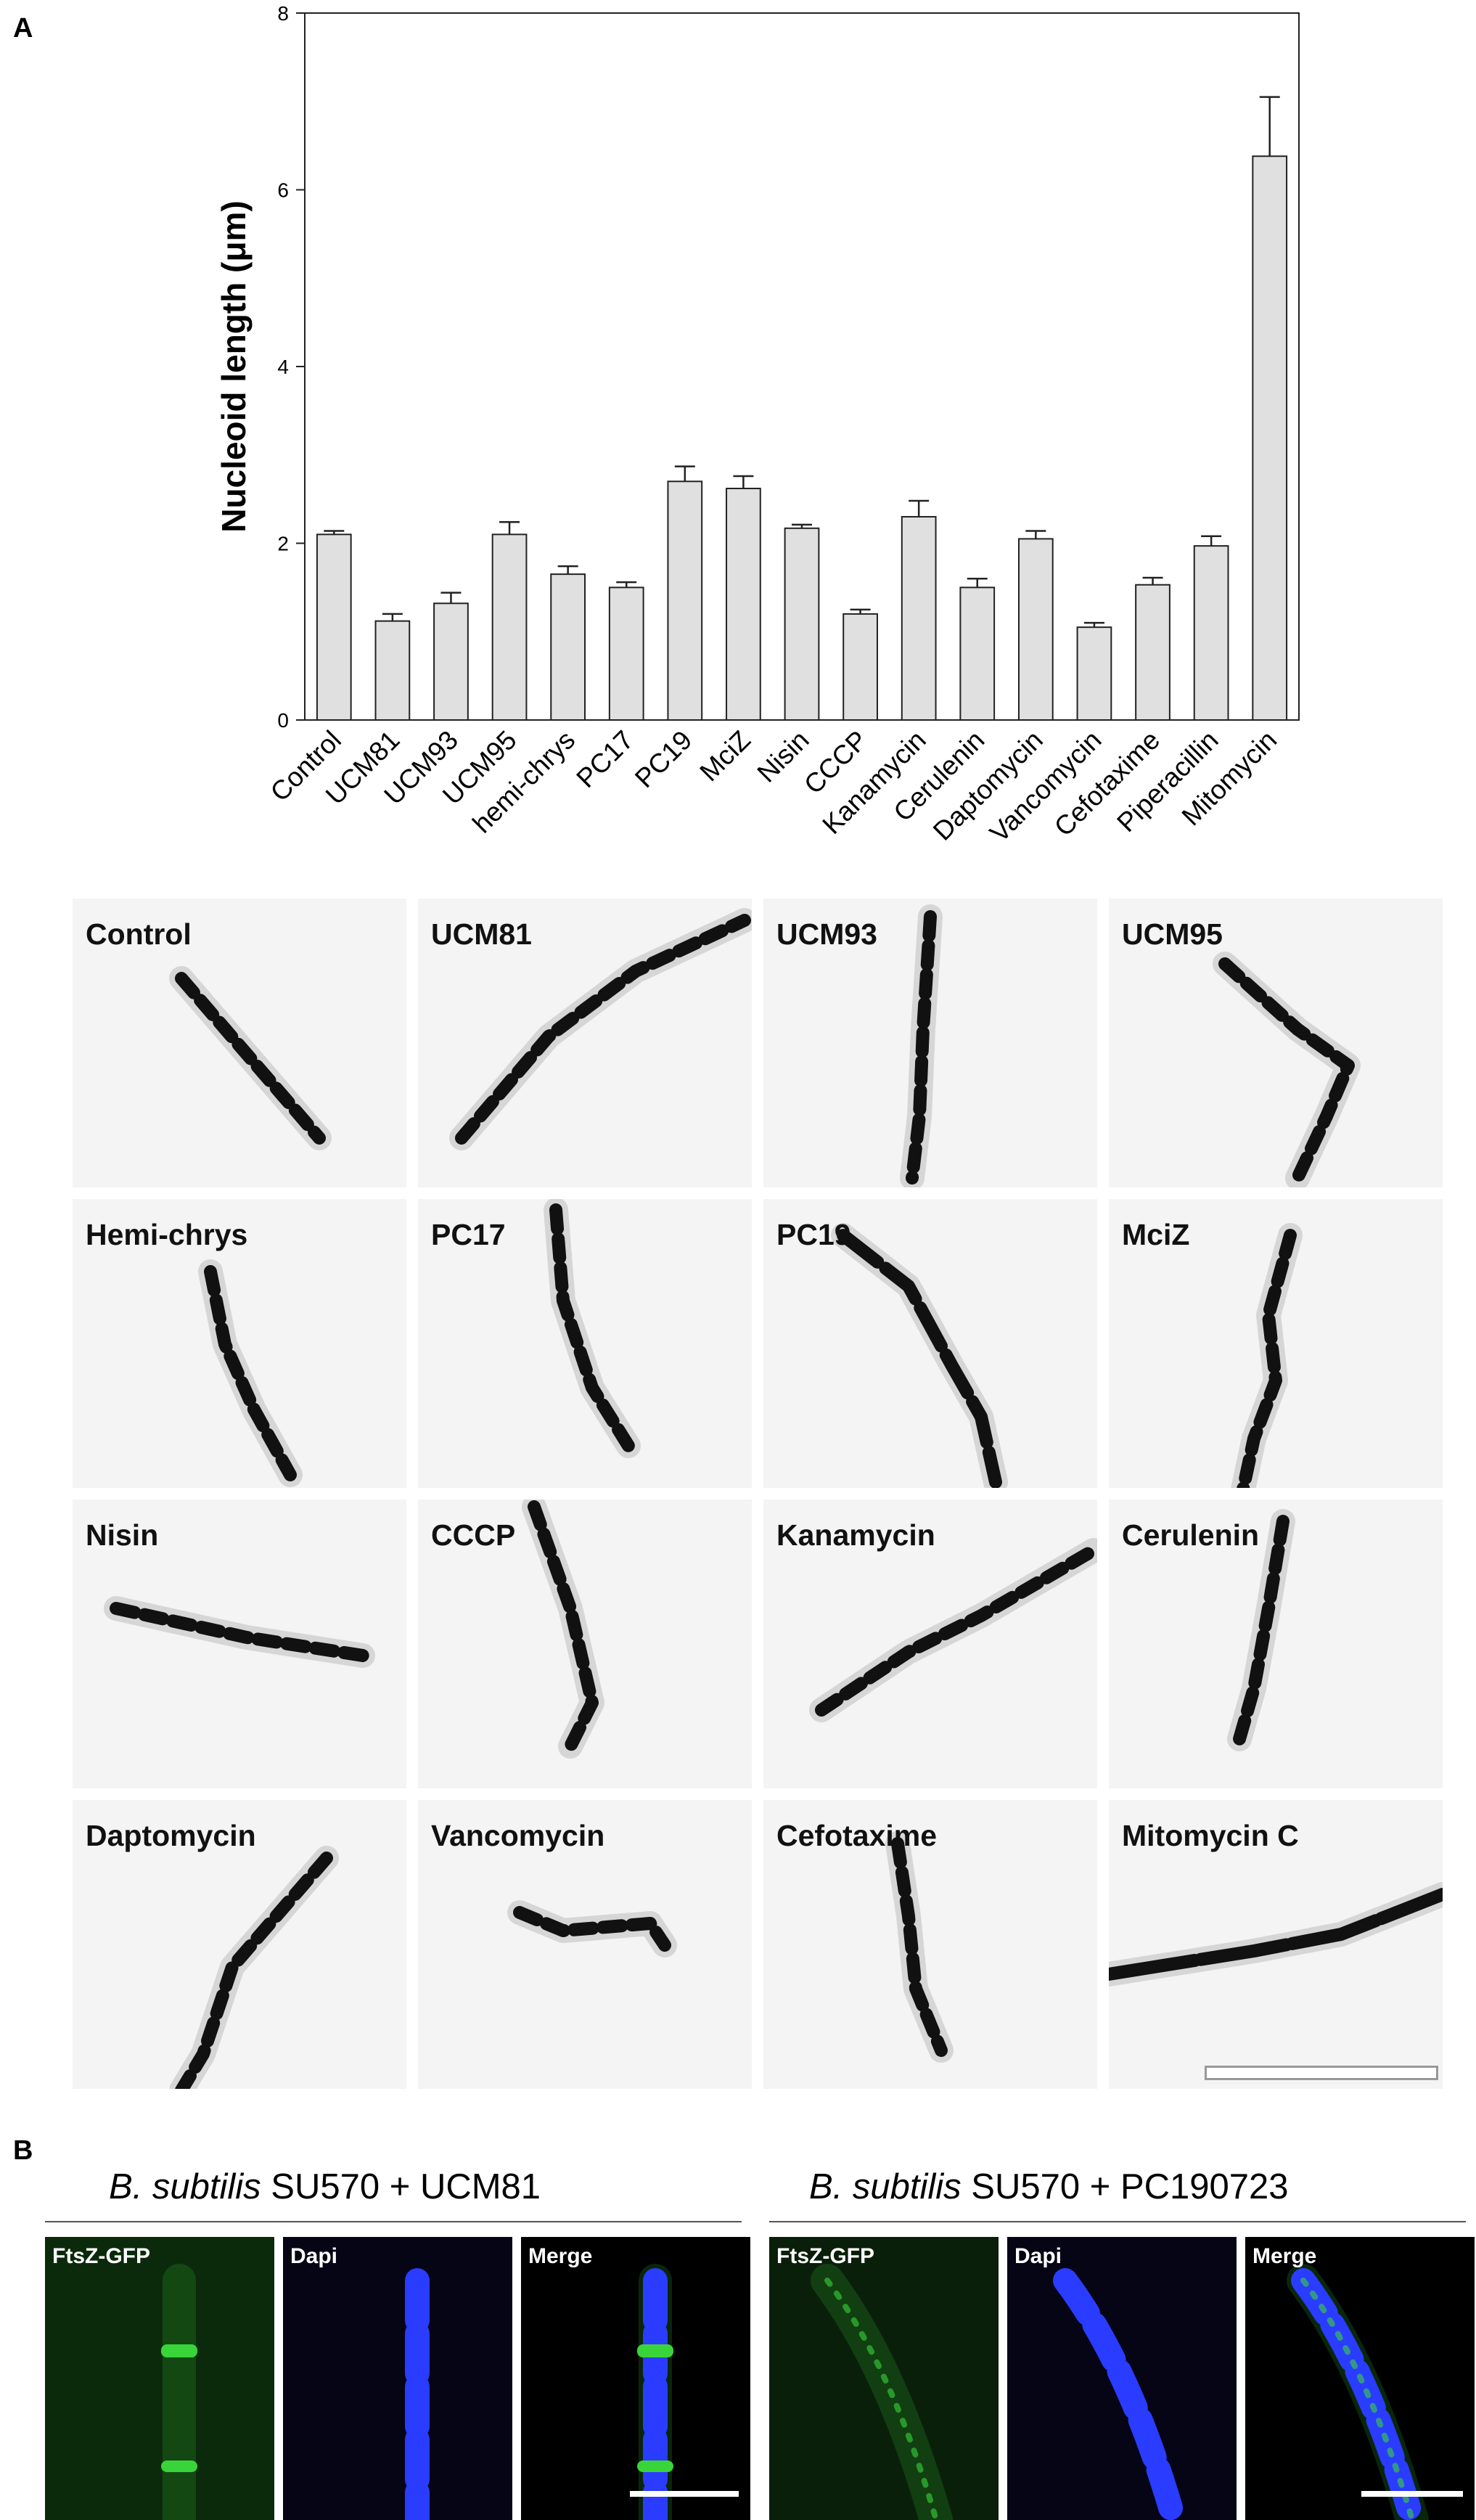 This screenshot has height=2520, width=1476. I want to click on micrograph-label: MciZ, so click(1156, 1234).